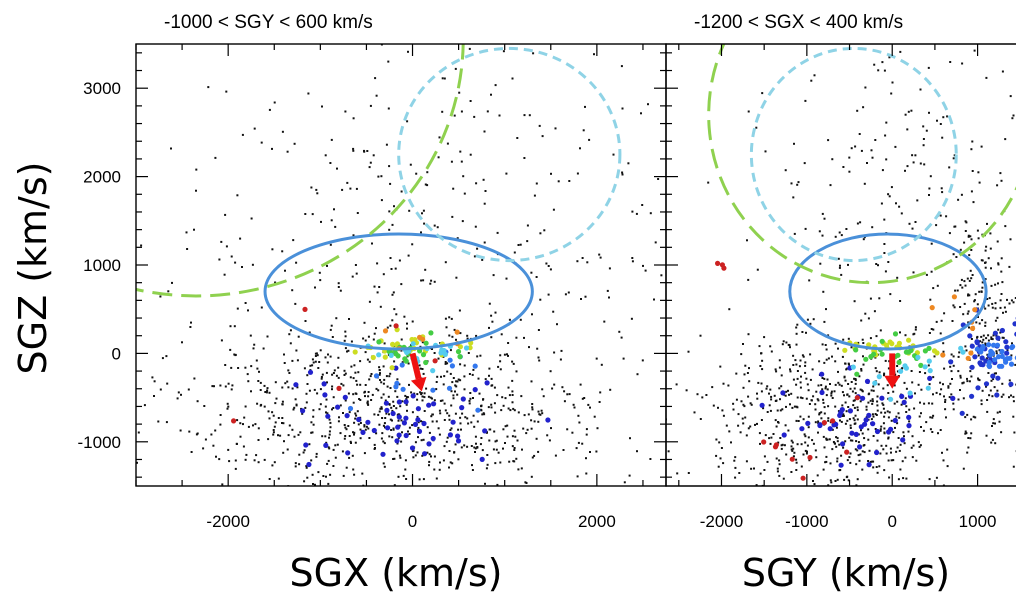  Describe the element at coordinates (102, 88) in the screenshot. I see `y-tick-label: 3000` at that location.